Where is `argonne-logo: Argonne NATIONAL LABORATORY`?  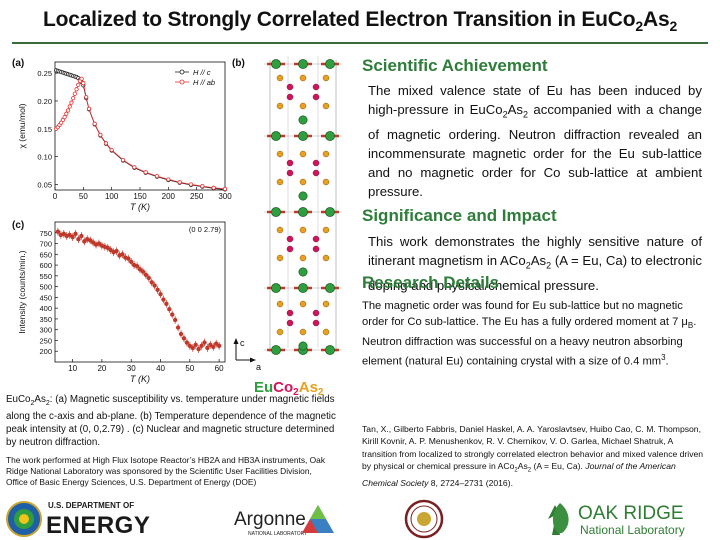 argonne-logo: Argonne NATIONAL LABORATORY is located at coordinates (284, 521).